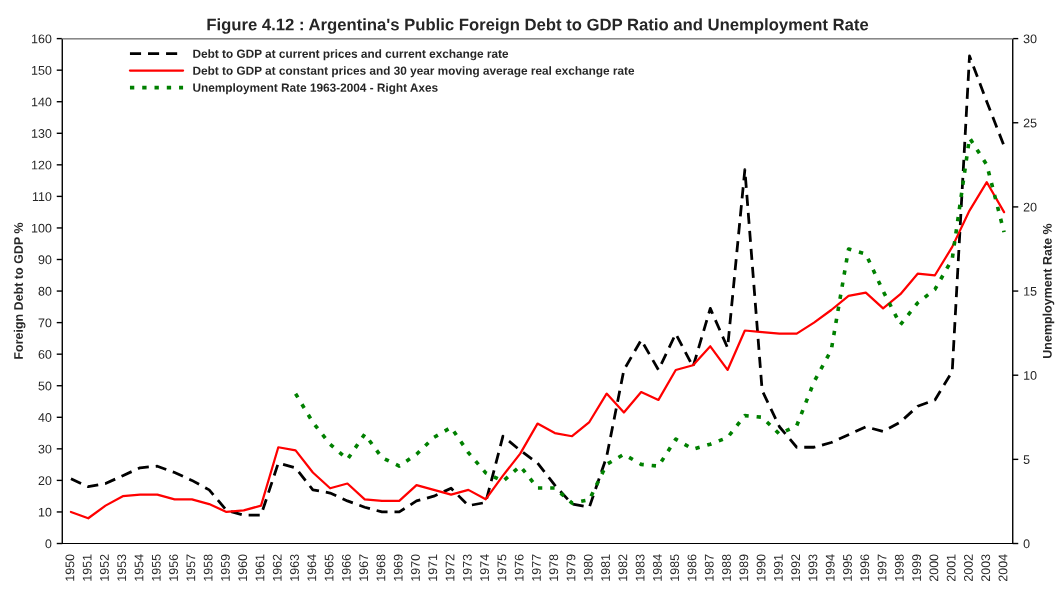  Describe the element at coordinates (1030, 39) in the screenshot. I see `y2-tick-label: 30` at that location.